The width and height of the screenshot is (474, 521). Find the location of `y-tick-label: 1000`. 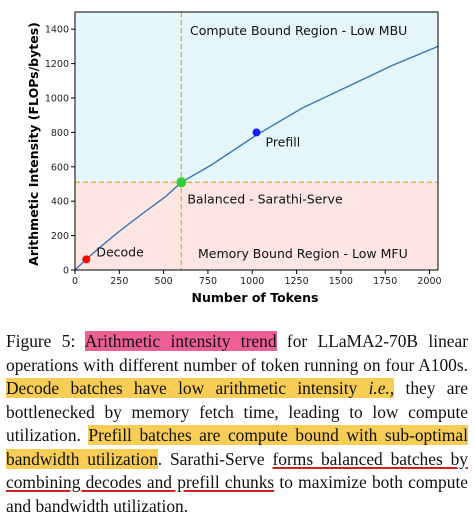

y-tick-label: 1000 is located at coordinates (57, 99).